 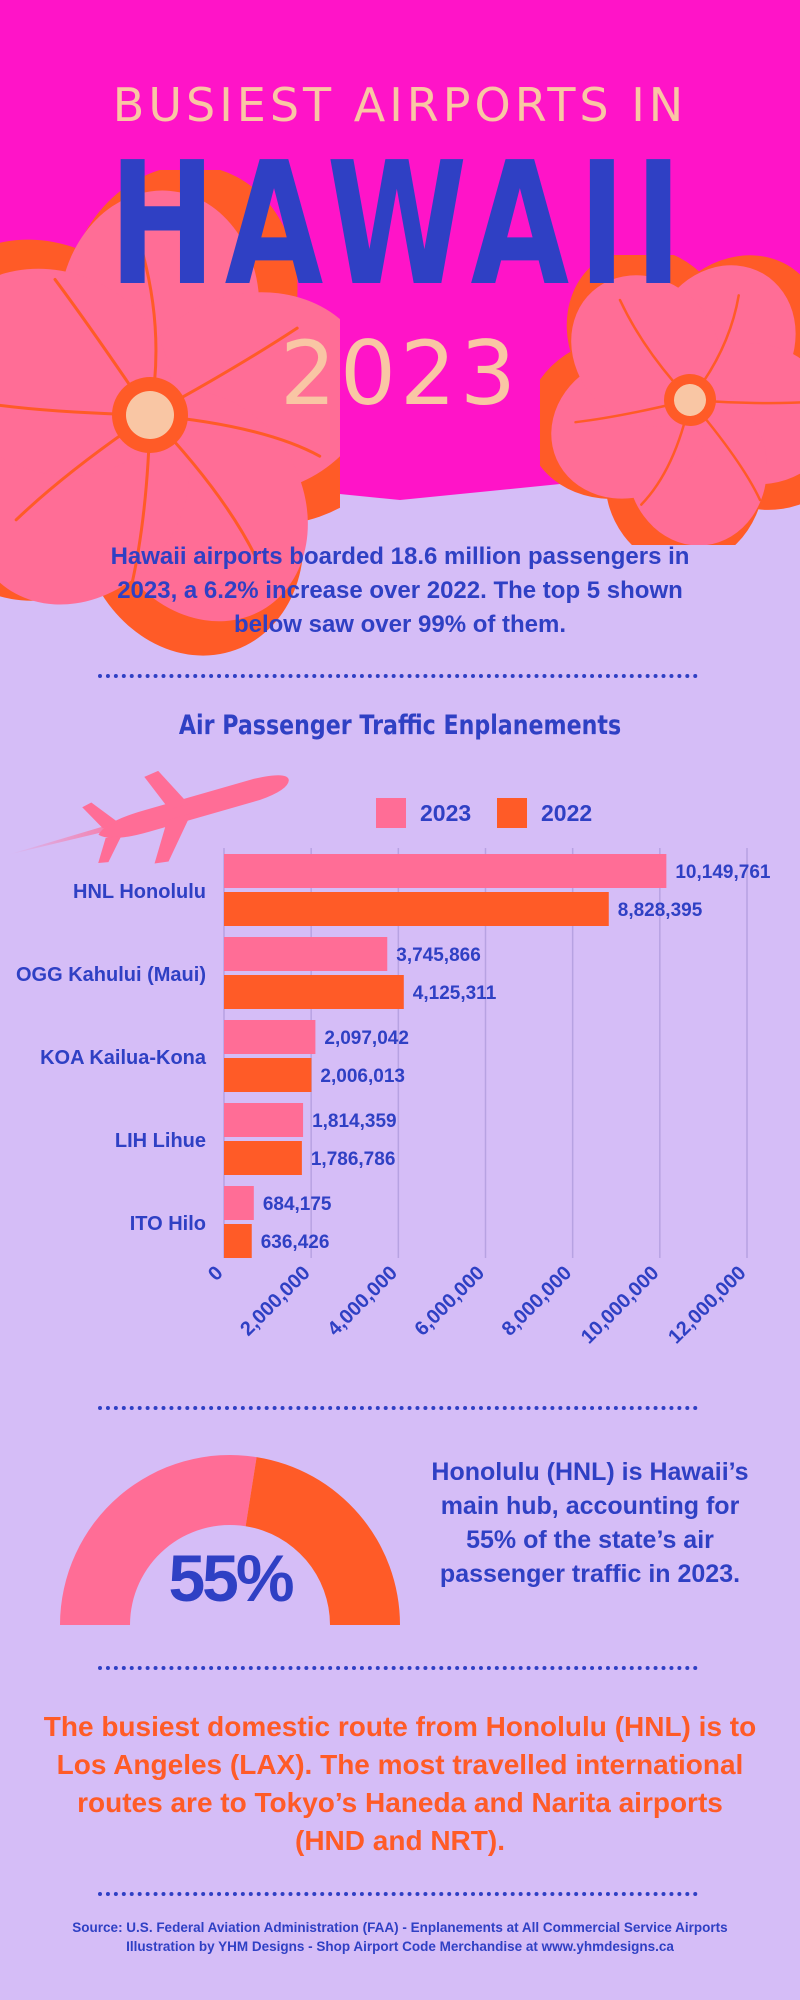 I want to click on legend-item-2022: 2022, so click(x=544, y=813).